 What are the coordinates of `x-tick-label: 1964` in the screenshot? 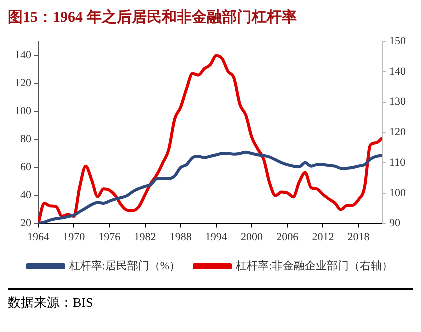 It's located at (39, 237).